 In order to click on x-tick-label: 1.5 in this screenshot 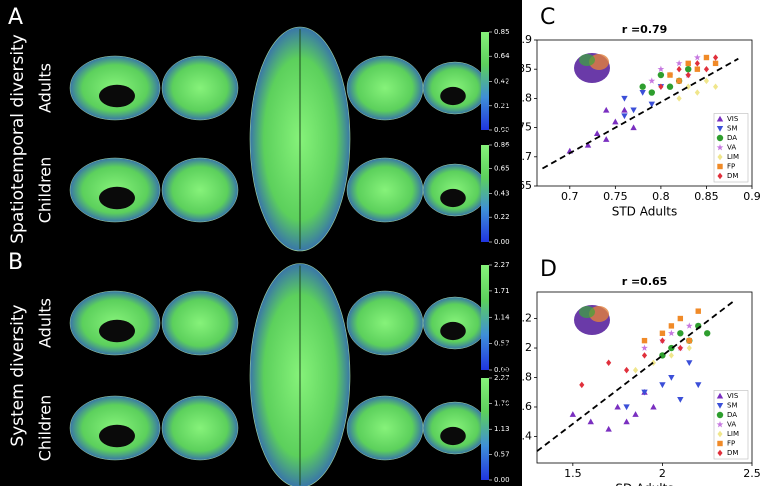, I will do `click(573, 473)`.